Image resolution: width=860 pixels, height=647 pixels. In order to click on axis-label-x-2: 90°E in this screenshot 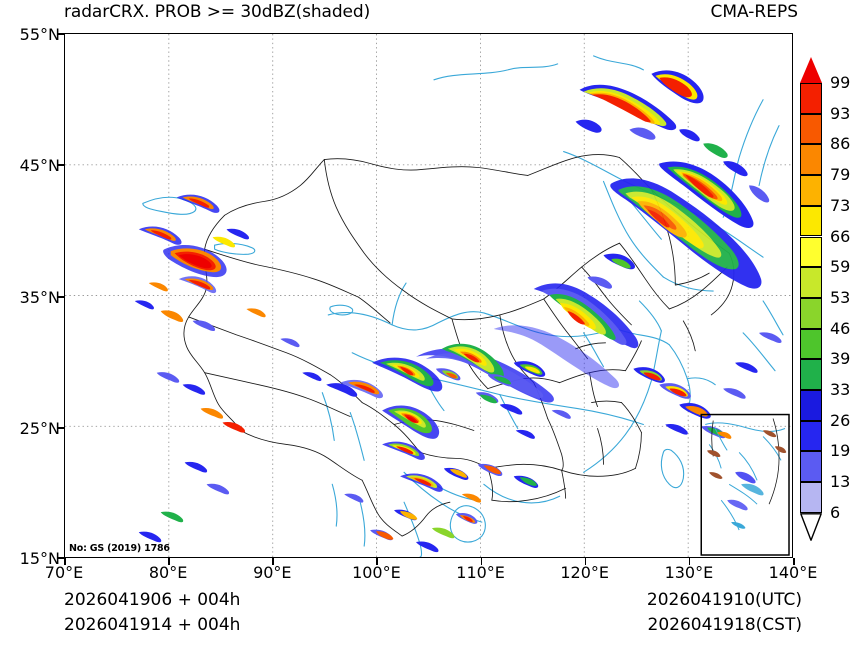, I will do `click(272, 572)`.